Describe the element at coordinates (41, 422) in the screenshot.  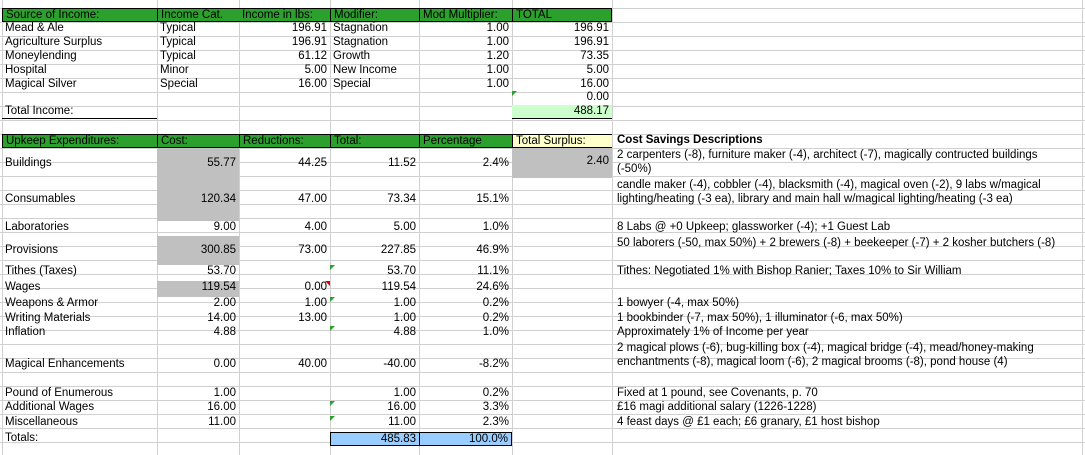
I see `upkeep-row-name: Miscellaneous` at that location.